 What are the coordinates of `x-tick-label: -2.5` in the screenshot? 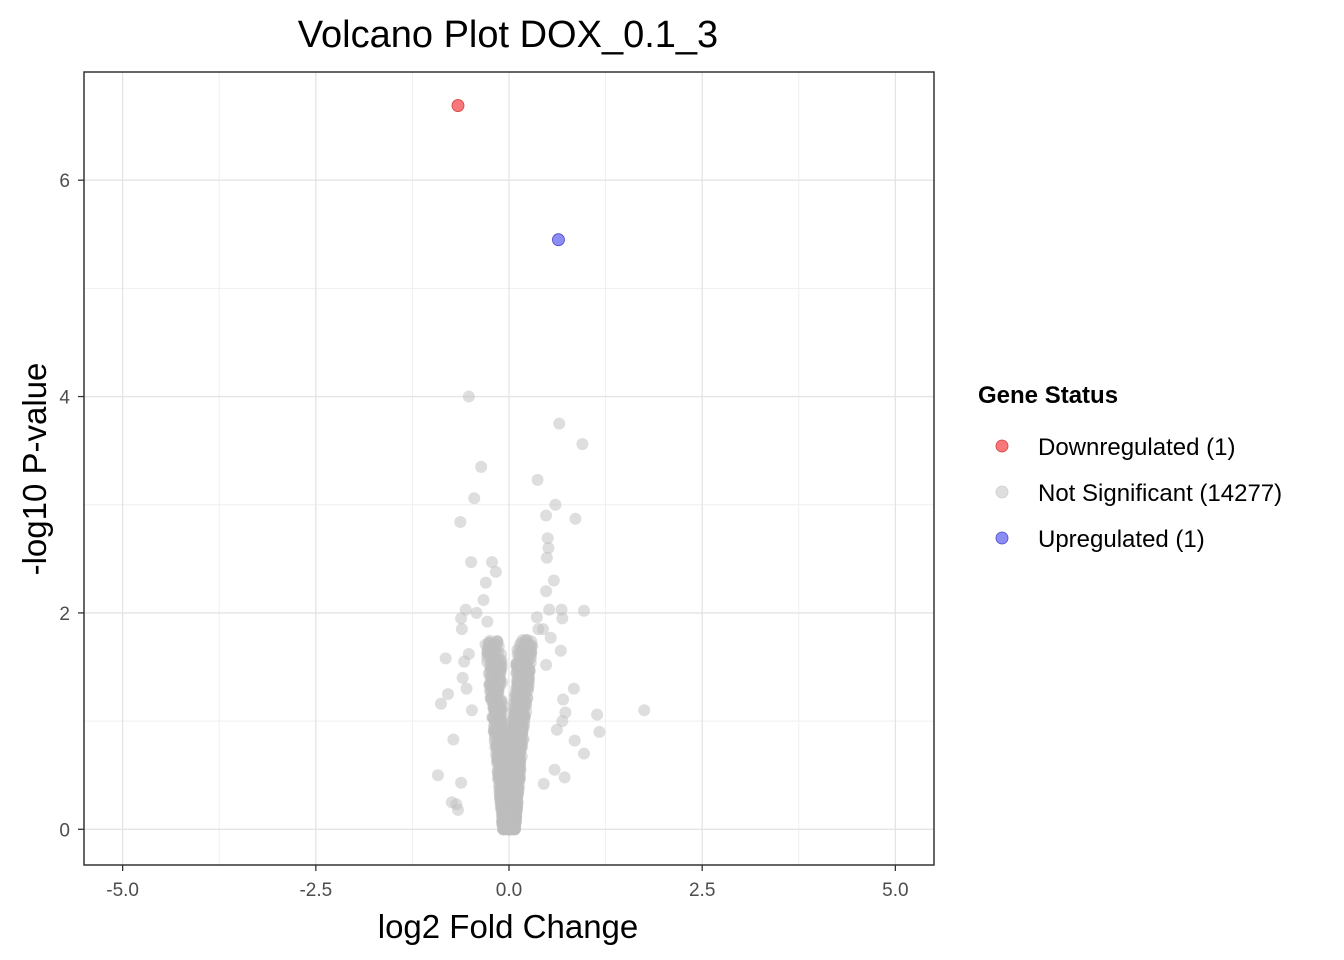 It's located at (315, 890).